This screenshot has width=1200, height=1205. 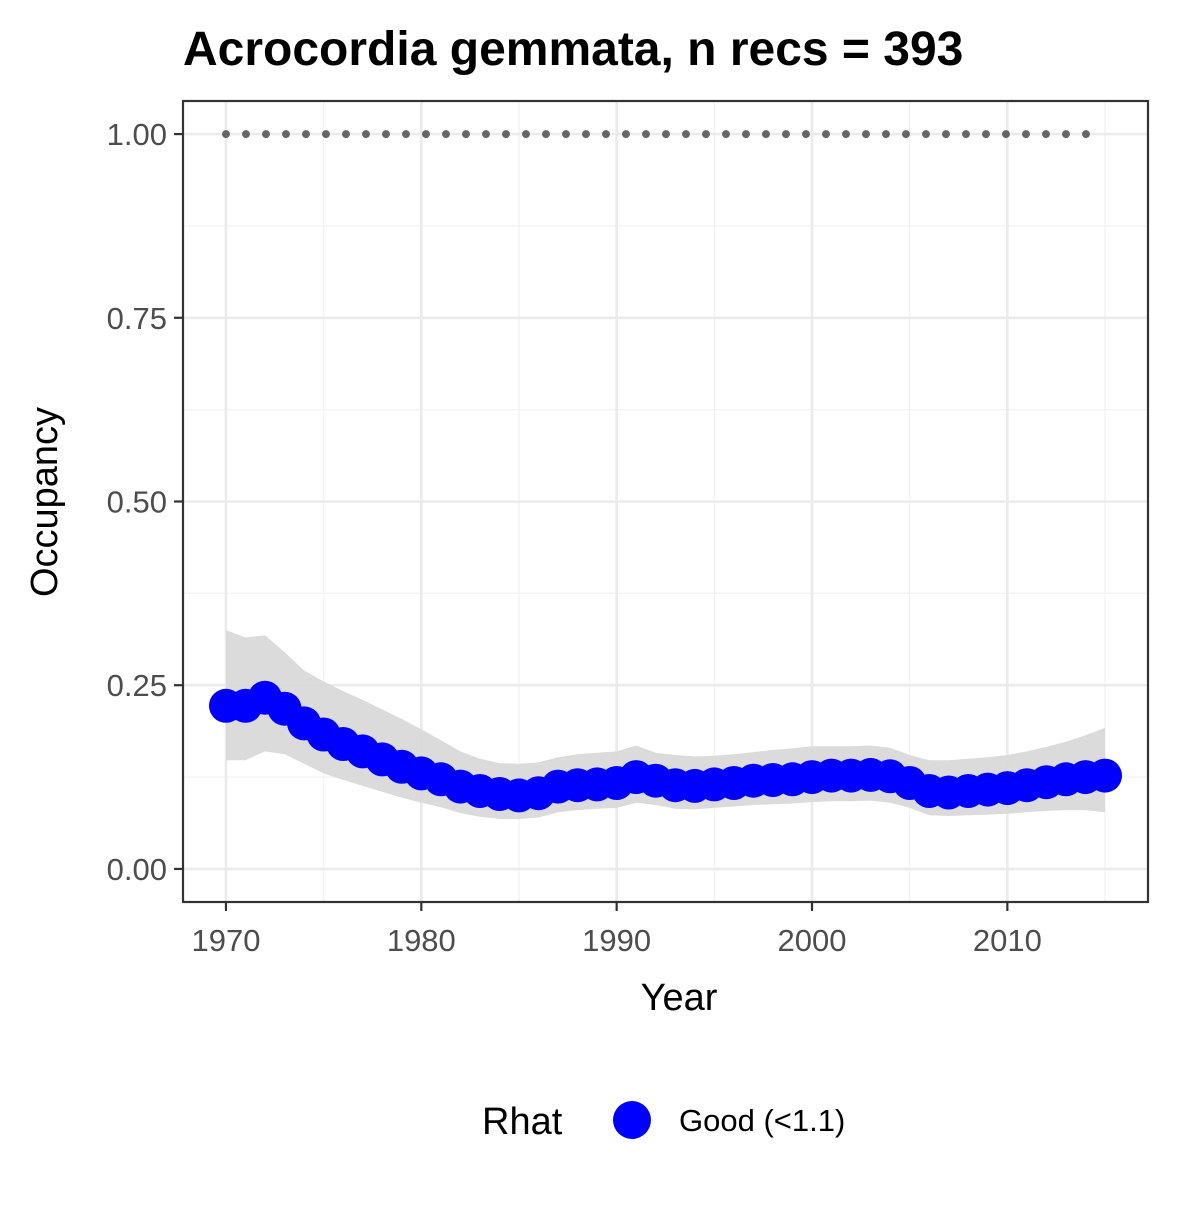 What do you see at coordinates (812, 940) in the screenshot?
I see `x-tick-label: 2000` at bounding box center [812, 940].